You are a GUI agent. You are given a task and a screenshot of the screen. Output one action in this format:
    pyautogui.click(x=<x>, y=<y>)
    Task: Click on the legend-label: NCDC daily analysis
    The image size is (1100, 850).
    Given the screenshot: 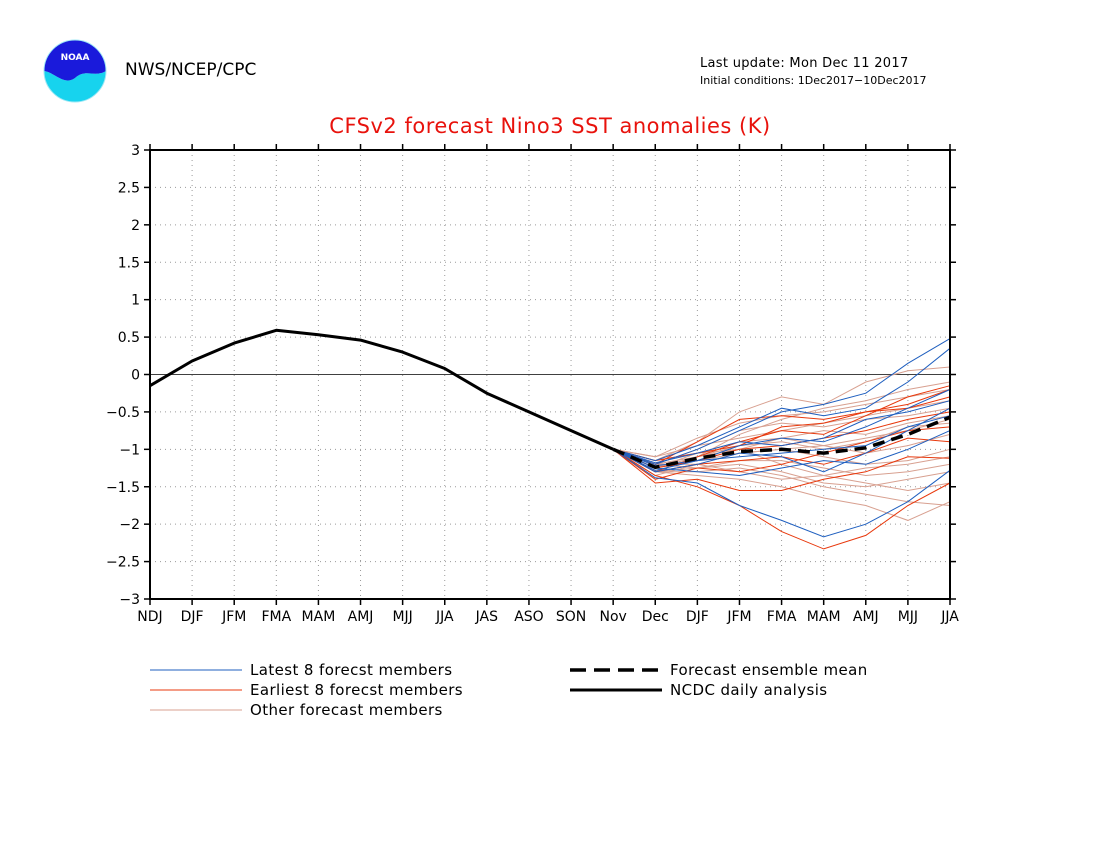 What is the action you would take?
    pyautogui.click(x=749, y=690)
    